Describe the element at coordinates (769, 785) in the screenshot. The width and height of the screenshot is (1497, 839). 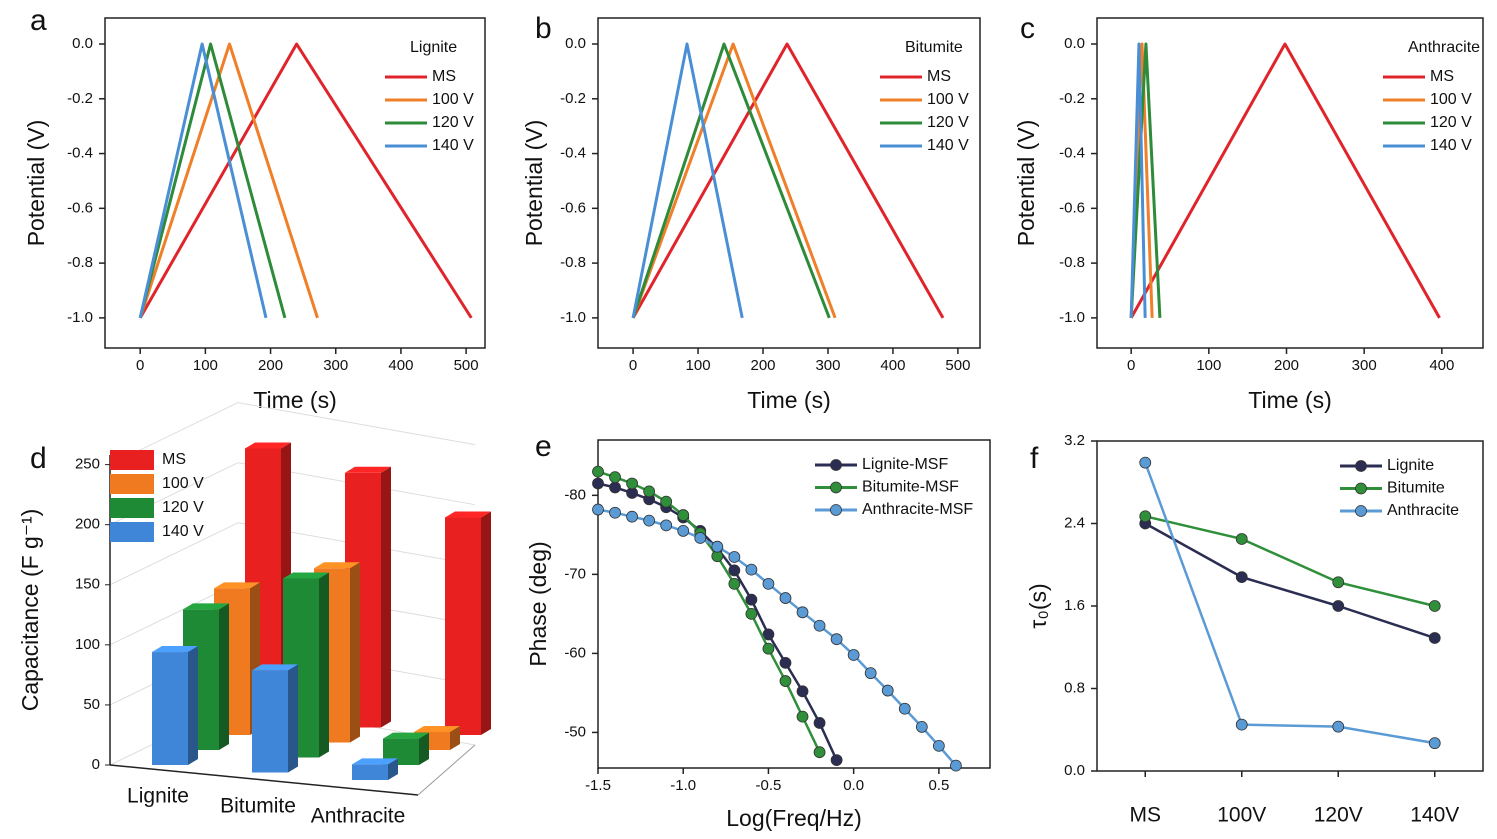
I see `x-tick-label: -0.5` at that location.